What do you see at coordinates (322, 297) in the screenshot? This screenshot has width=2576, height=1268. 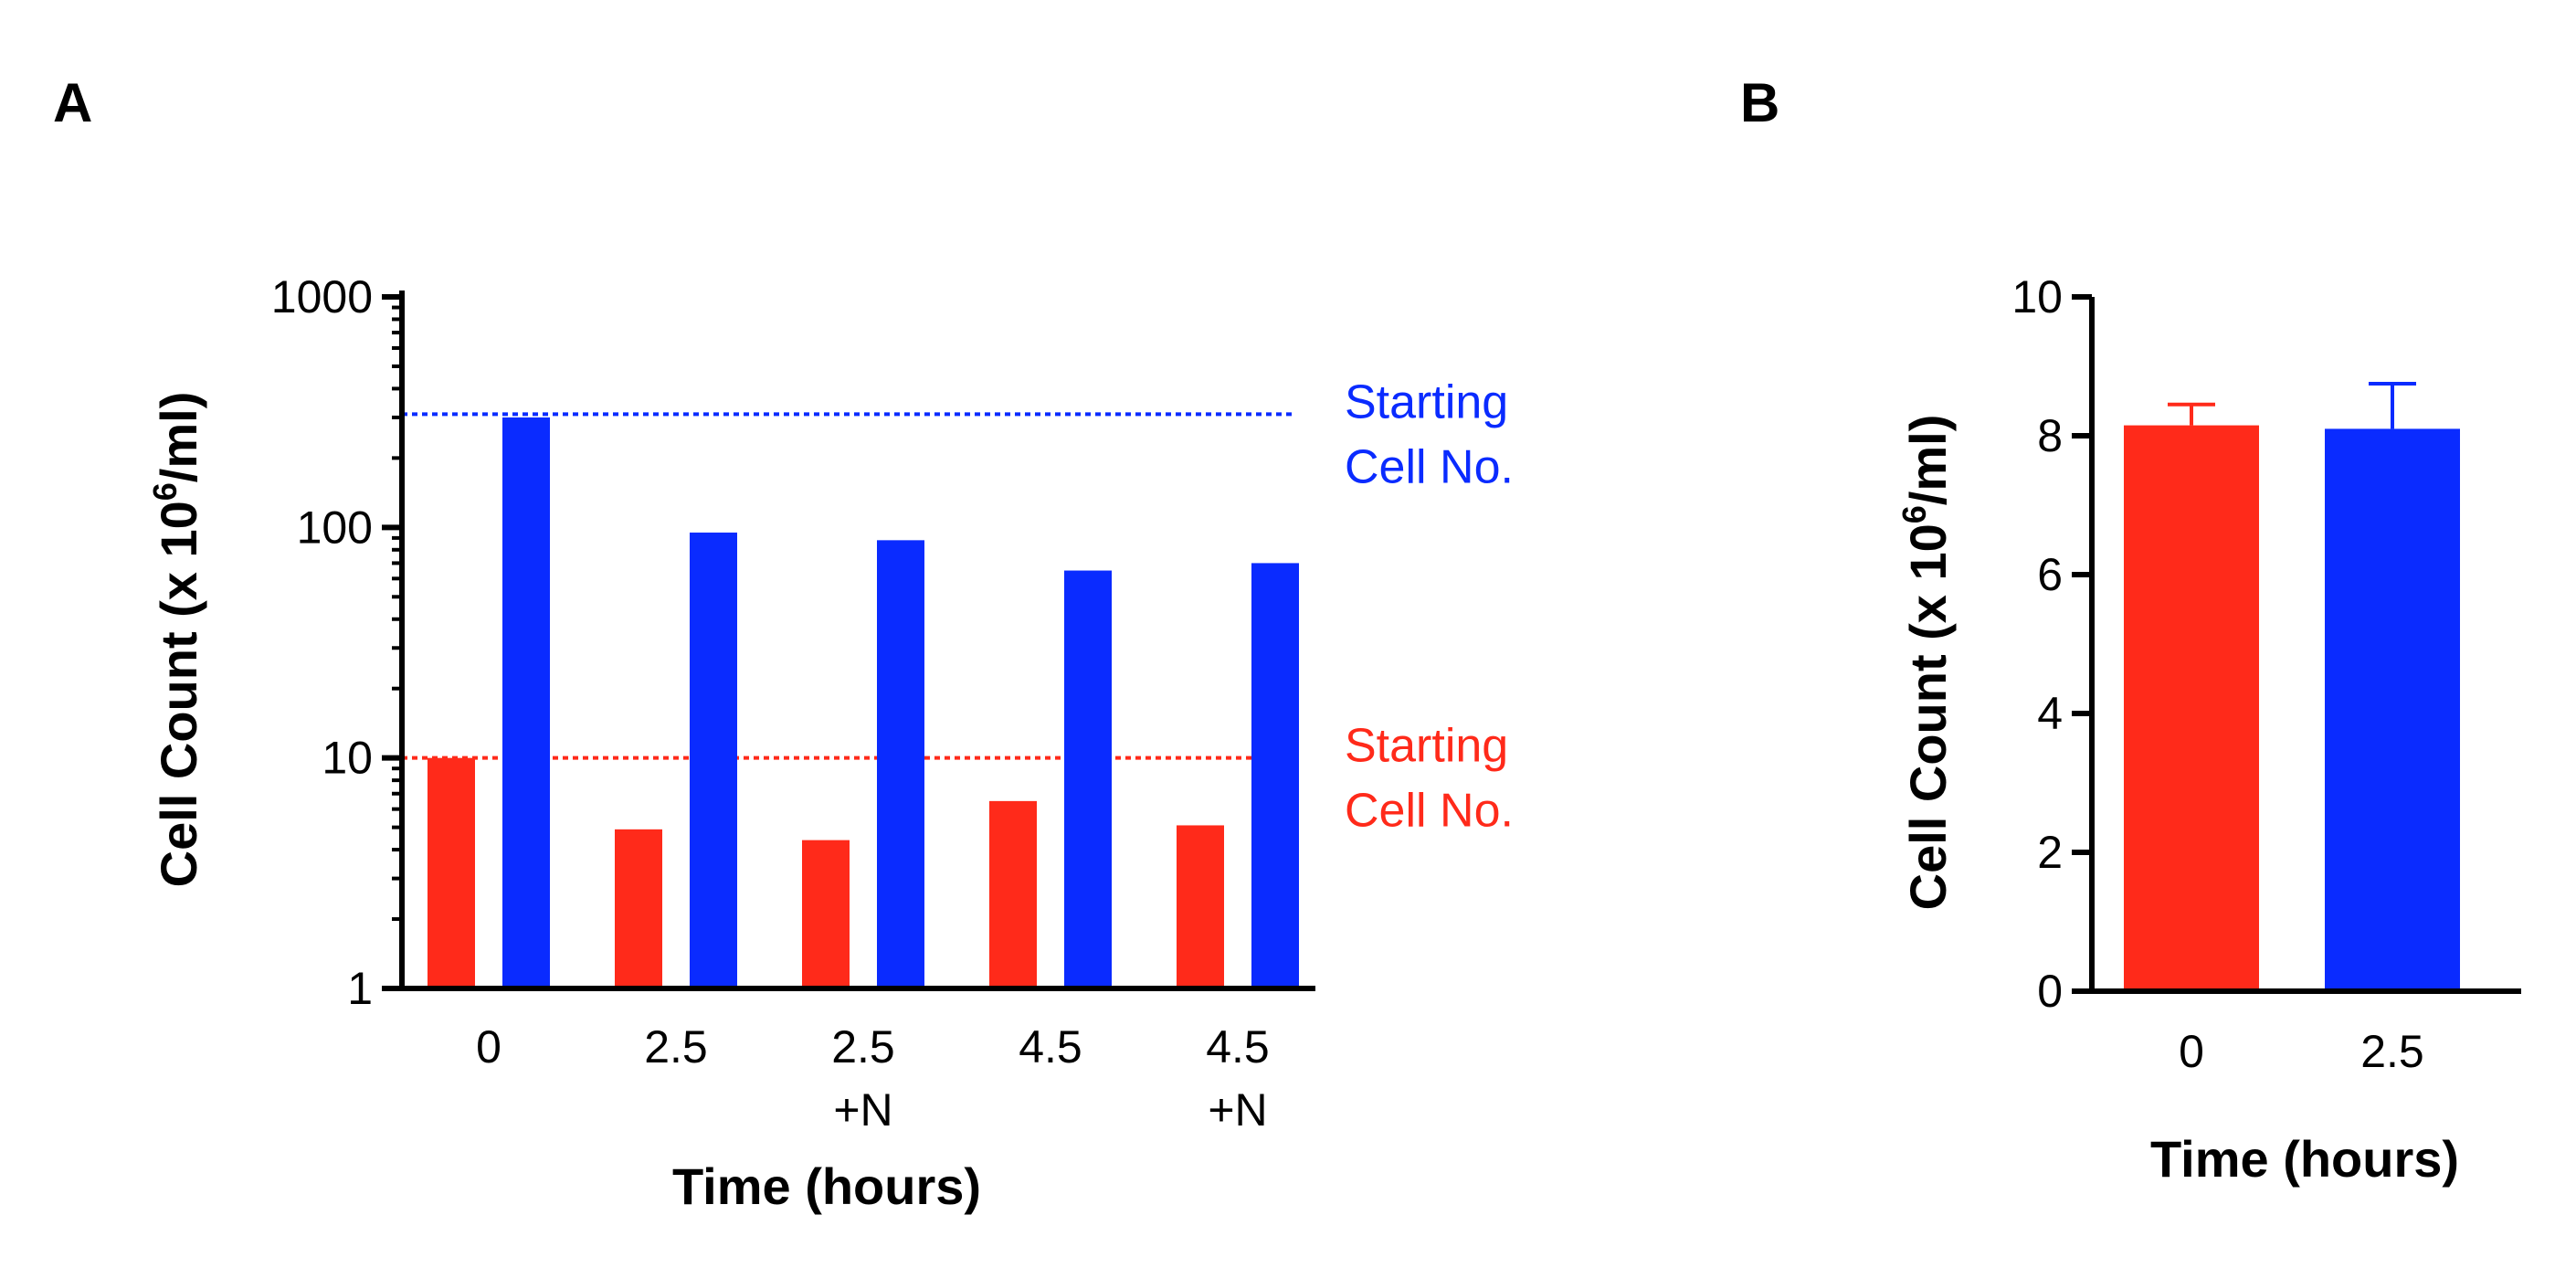 I see `y-tick-label: 1000` at bounding box center [322, 297].